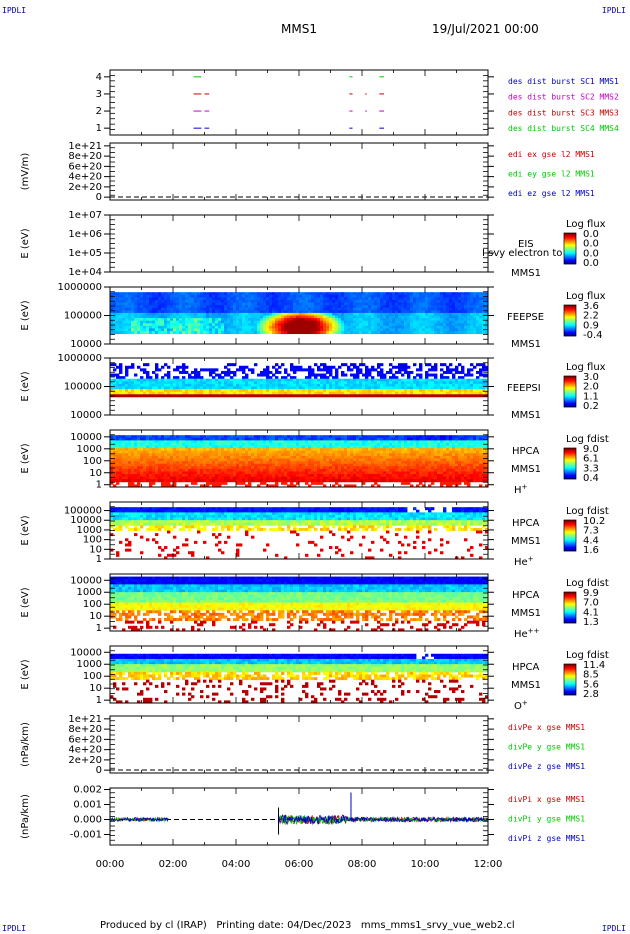 The height and width of the screenshot is (934, 630). What do you see at coordinates (570, 377) in the screenshot?
I see `colorbar-swatch` at bounding box center [570, 377].